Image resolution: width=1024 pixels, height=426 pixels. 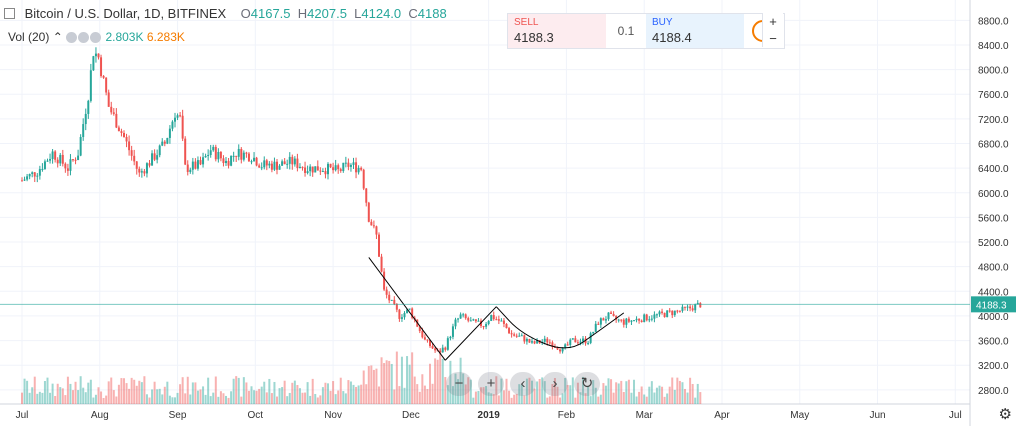 I want to click on x-tick-label: Jul, so click(x=22, y=415).